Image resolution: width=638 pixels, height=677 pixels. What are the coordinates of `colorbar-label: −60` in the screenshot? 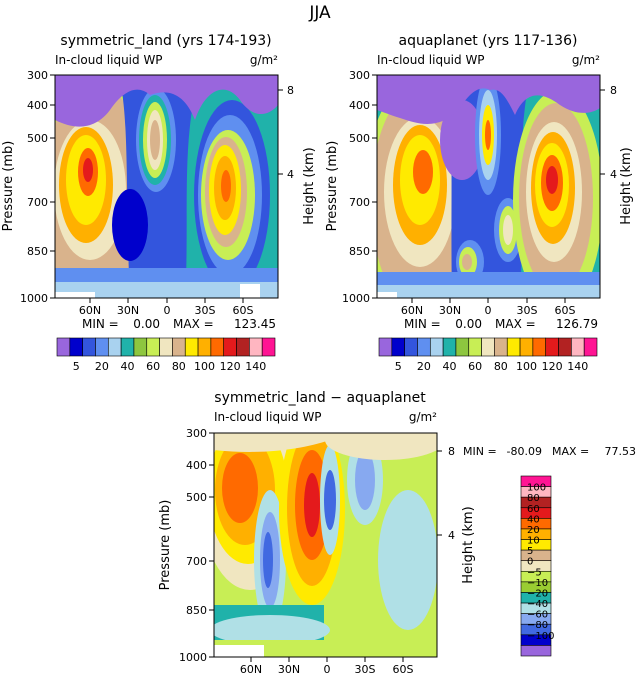 It's located at (537, 615).